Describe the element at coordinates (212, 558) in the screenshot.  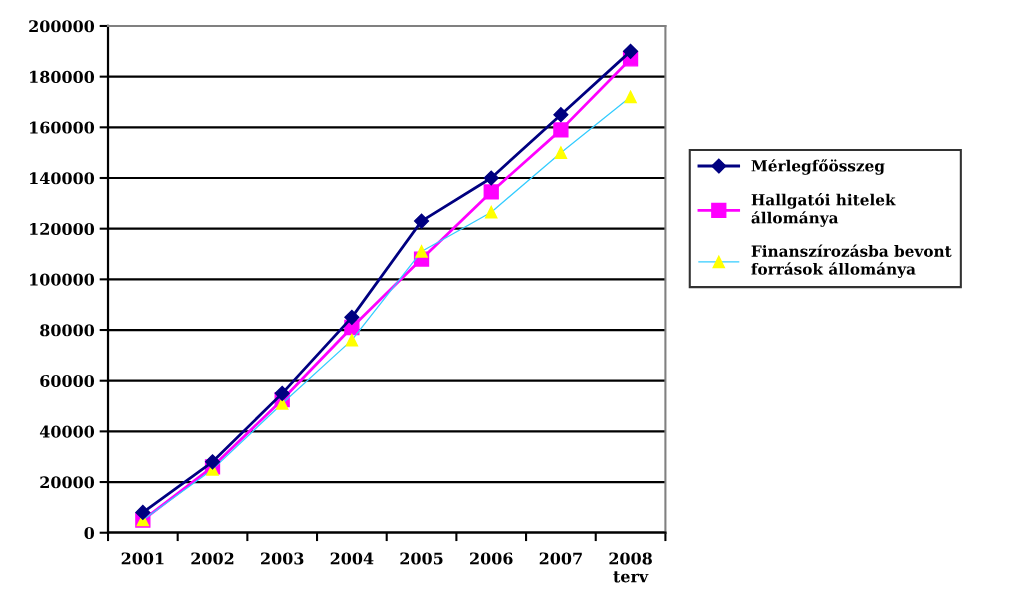
I see `x-tick-label: 2002` at that location.